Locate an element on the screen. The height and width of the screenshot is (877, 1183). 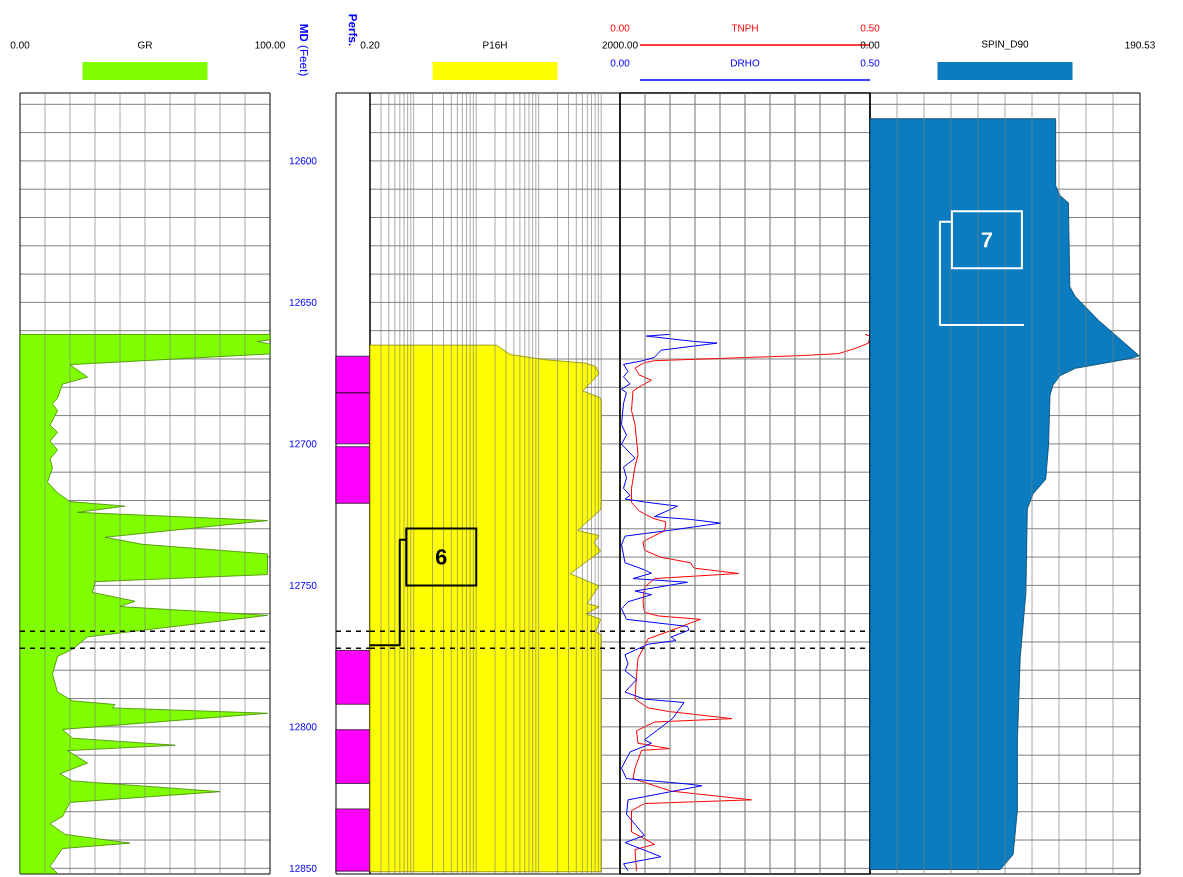
y-tick-label: 12650 is located at coordinates (303, 302).